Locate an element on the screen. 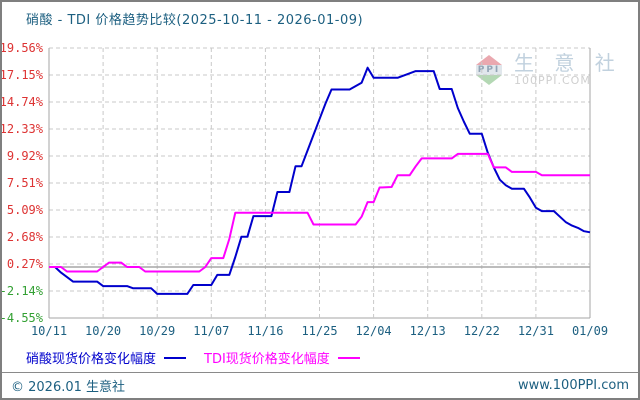 This screenshot has height=400, width=640. x-axis-tick-label: 10/11 is located at coordinates (49, 331).